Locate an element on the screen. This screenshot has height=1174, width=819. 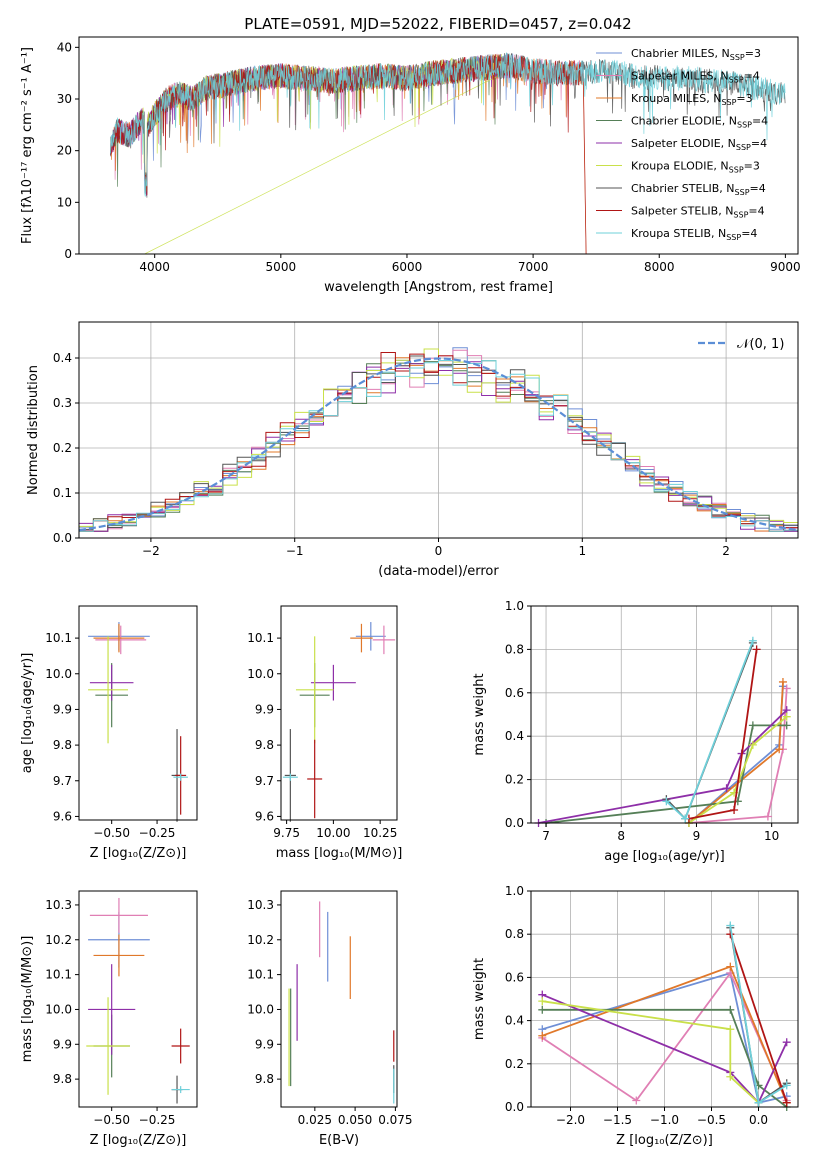
legend-label-main: Chabrier ELODIE, N is located at coordinates (684, 121).